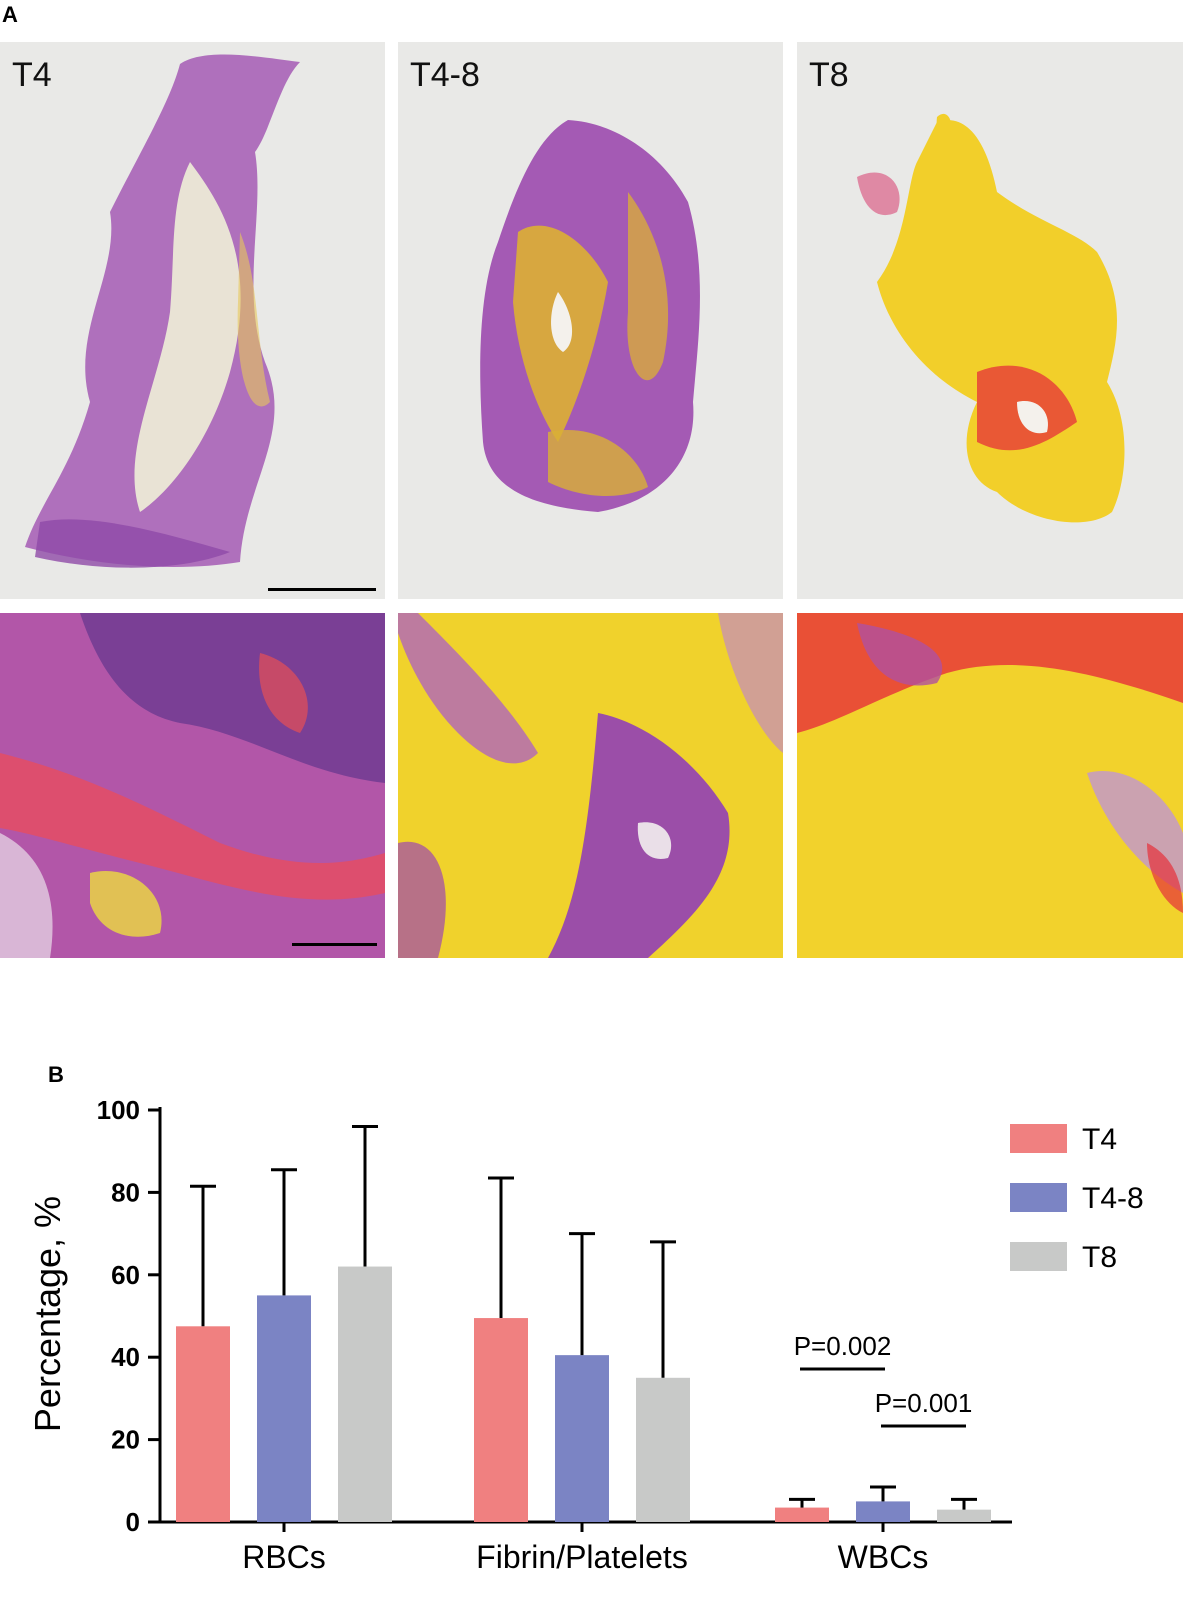 This screenshot has width=1203, height=1597. What do you see at coordinates (990, 320) in the screenshot?
I see `overview-image-t8: T8` at bounding box center [990, 320].